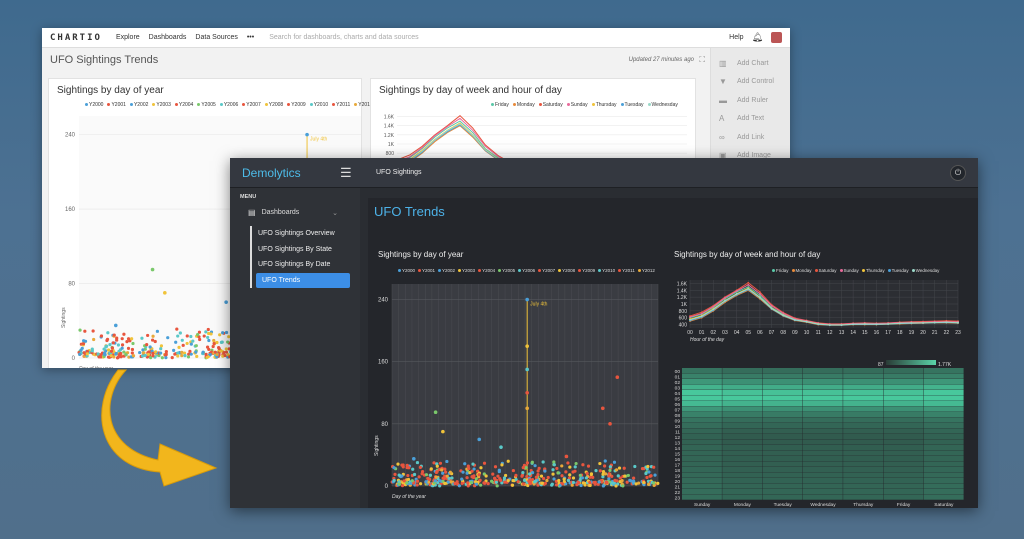  What do you see at coordinates (346, 172) in the screenshot?
I see `hamburger-menu-icon: ☰` at bounding box center [346, 172].